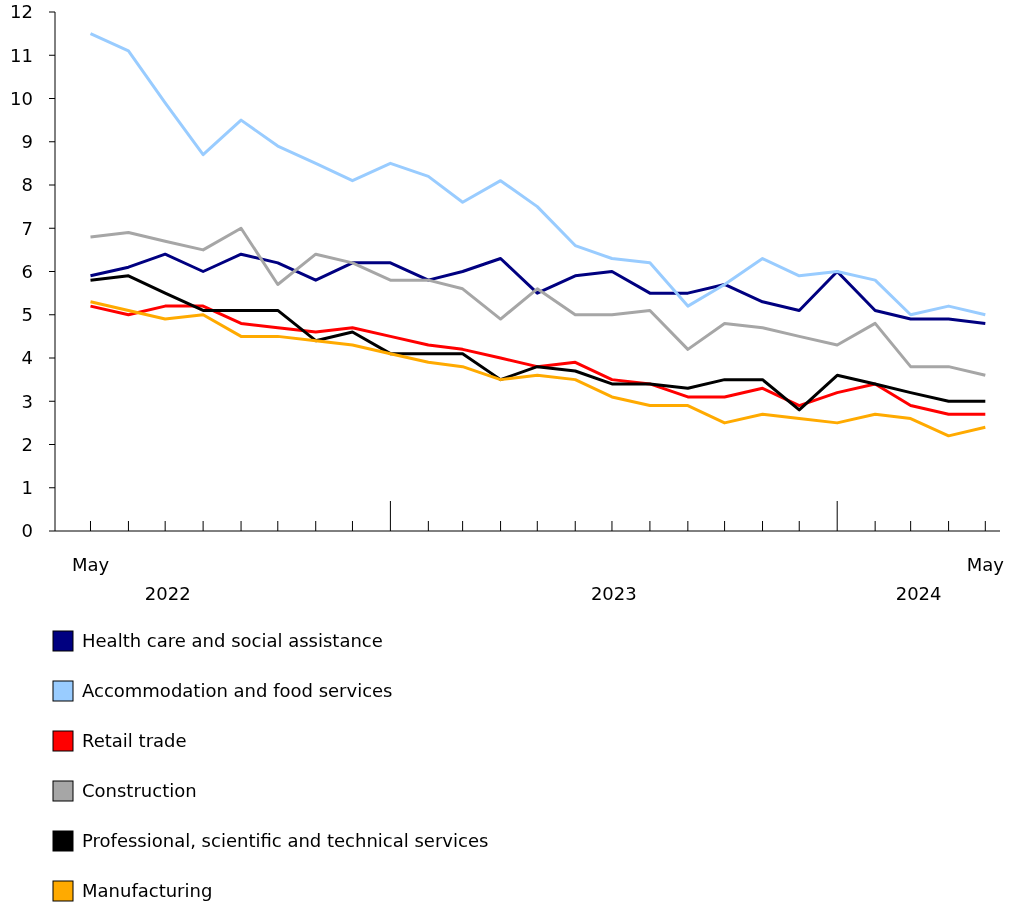 The height and width of the screenshot is (905, 1015). What do you see at coordinates (27, 531) in the screenshot?
I see `y-tick-label: 0` at bounding box center [27, 531].